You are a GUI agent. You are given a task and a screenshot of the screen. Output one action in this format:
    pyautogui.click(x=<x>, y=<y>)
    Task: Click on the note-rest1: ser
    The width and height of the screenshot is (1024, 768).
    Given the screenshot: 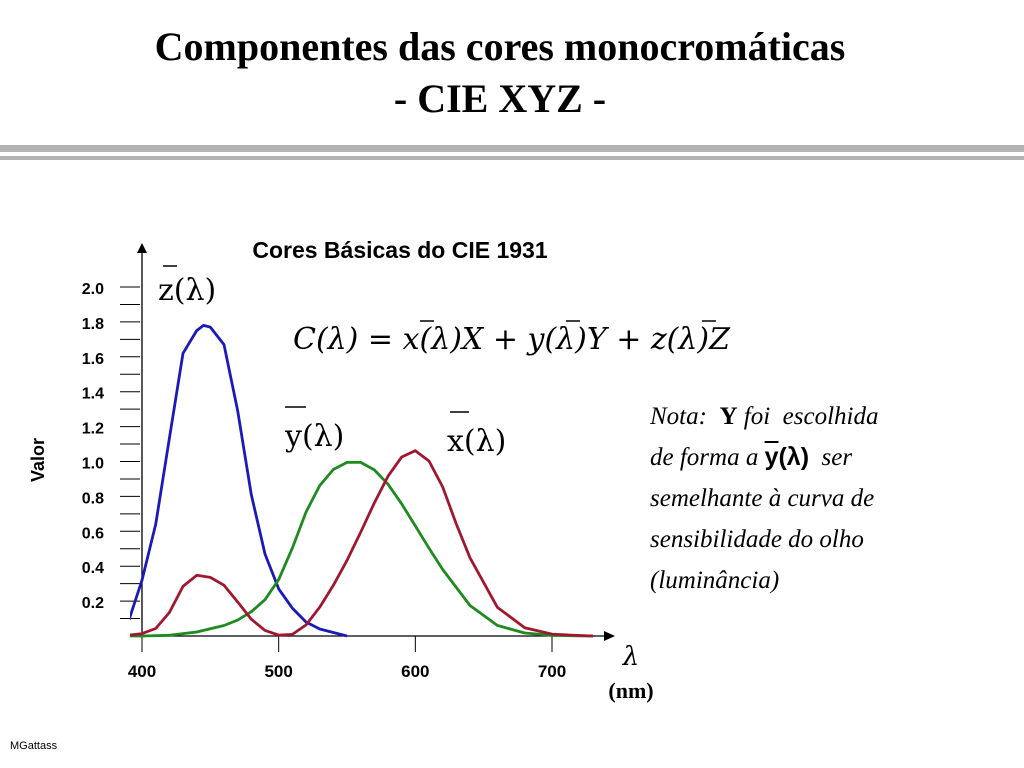 What is the action you would take?
    pyautogui.click(x=837, y=457)
    